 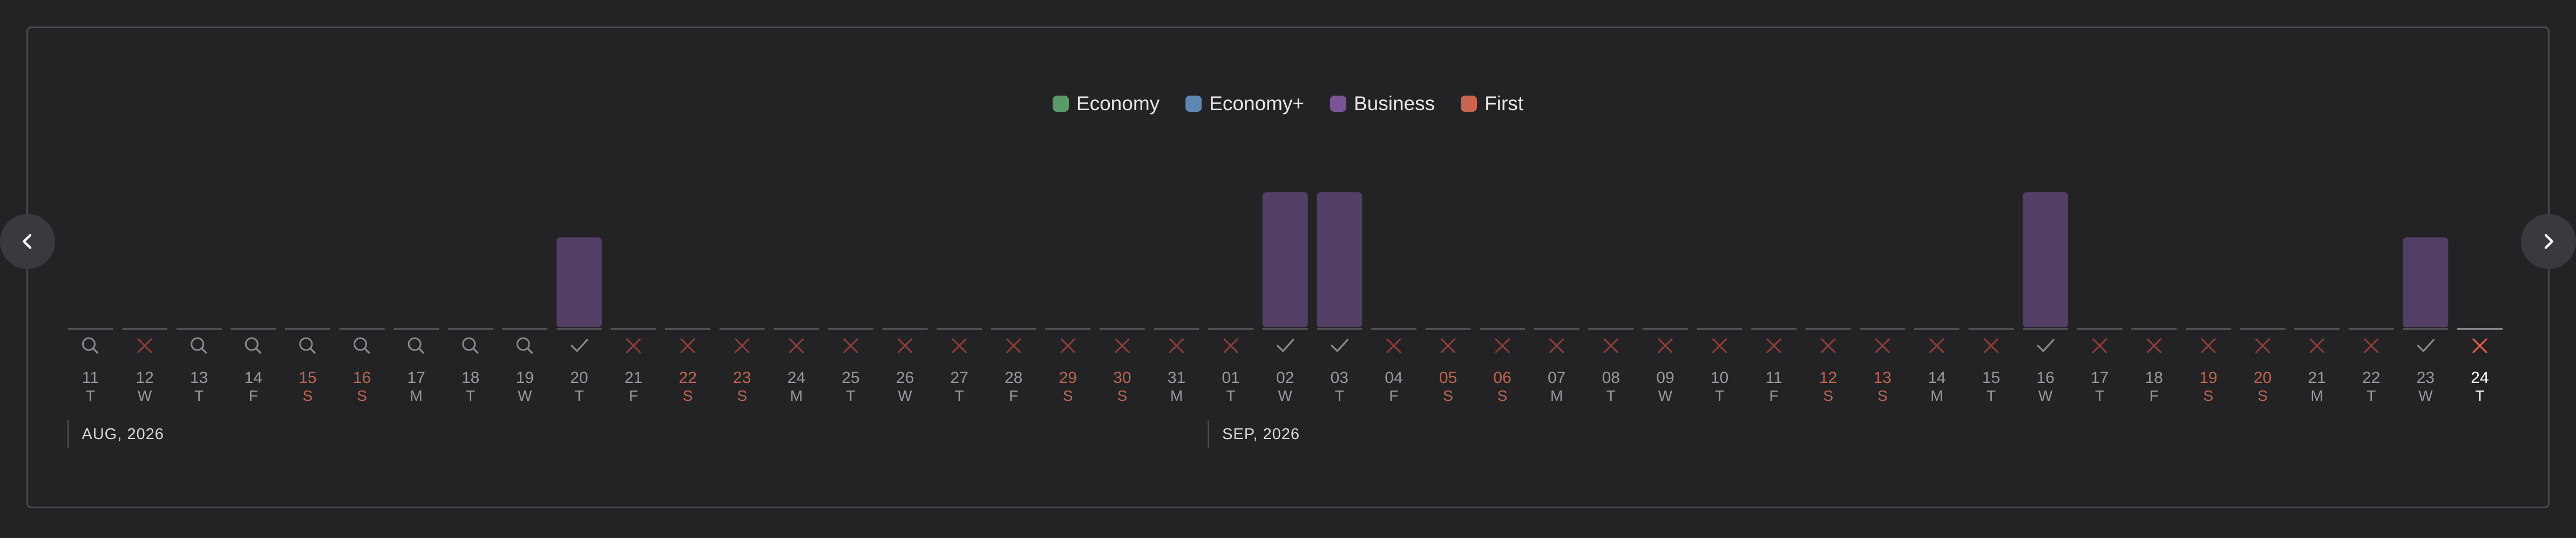 I want to click on legend-item-business: Business, so click(x=1382, y=104).